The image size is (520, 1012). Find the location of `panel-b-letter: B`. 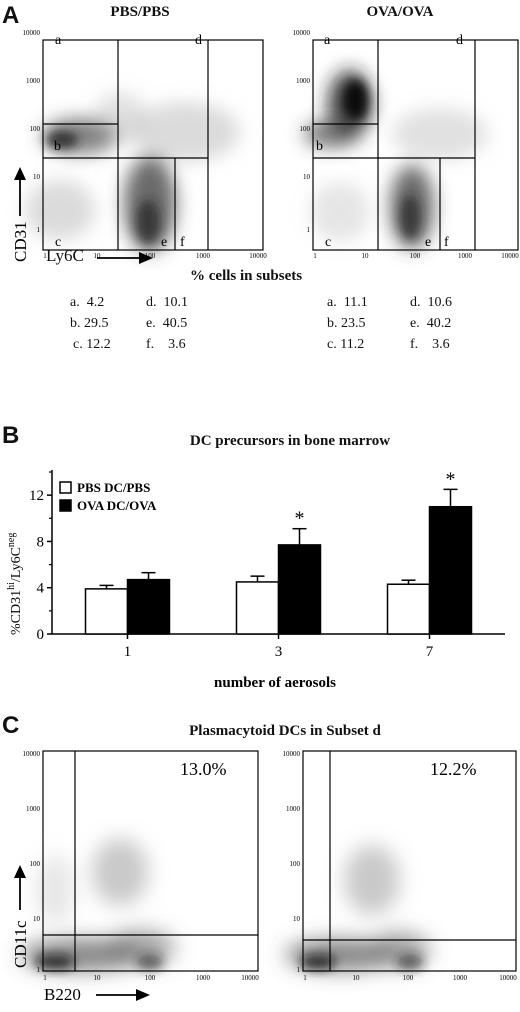

panel-b-letter: B is located at coordinates (11, 435).